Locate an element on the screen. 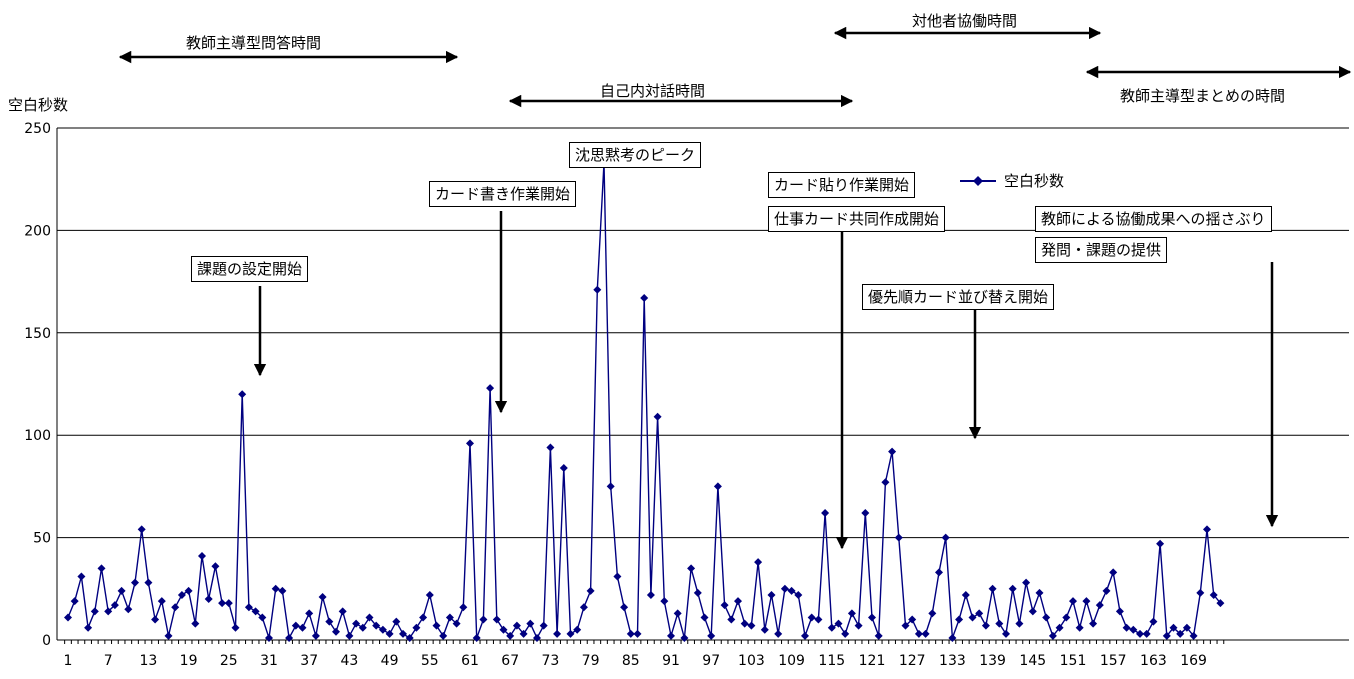 The image size is (1354, 679). phase-label-collaboration: 対他者協働時間 is located at coordinates (965, 21).